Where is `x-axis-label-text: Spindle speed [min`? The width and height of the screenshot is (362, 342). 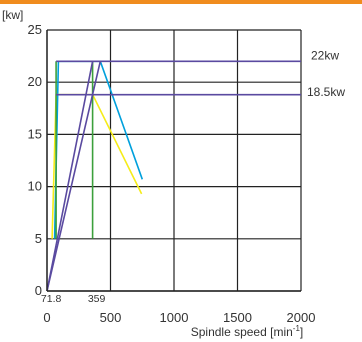 x-axis-label-text: Spindle speed [min is located at coordinates (242, 332).